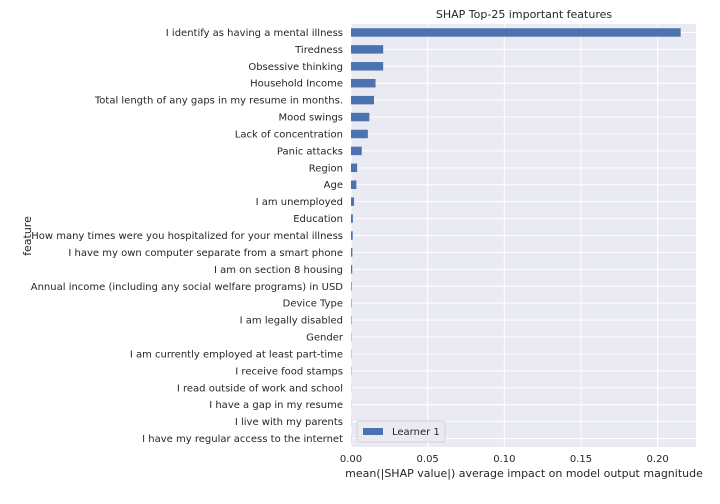 The image size is (720, 504). What do you see at coordinates (289, 422) in the screenshot?
I see `category-label: I live with my parents` at bounding box center [289, 422].